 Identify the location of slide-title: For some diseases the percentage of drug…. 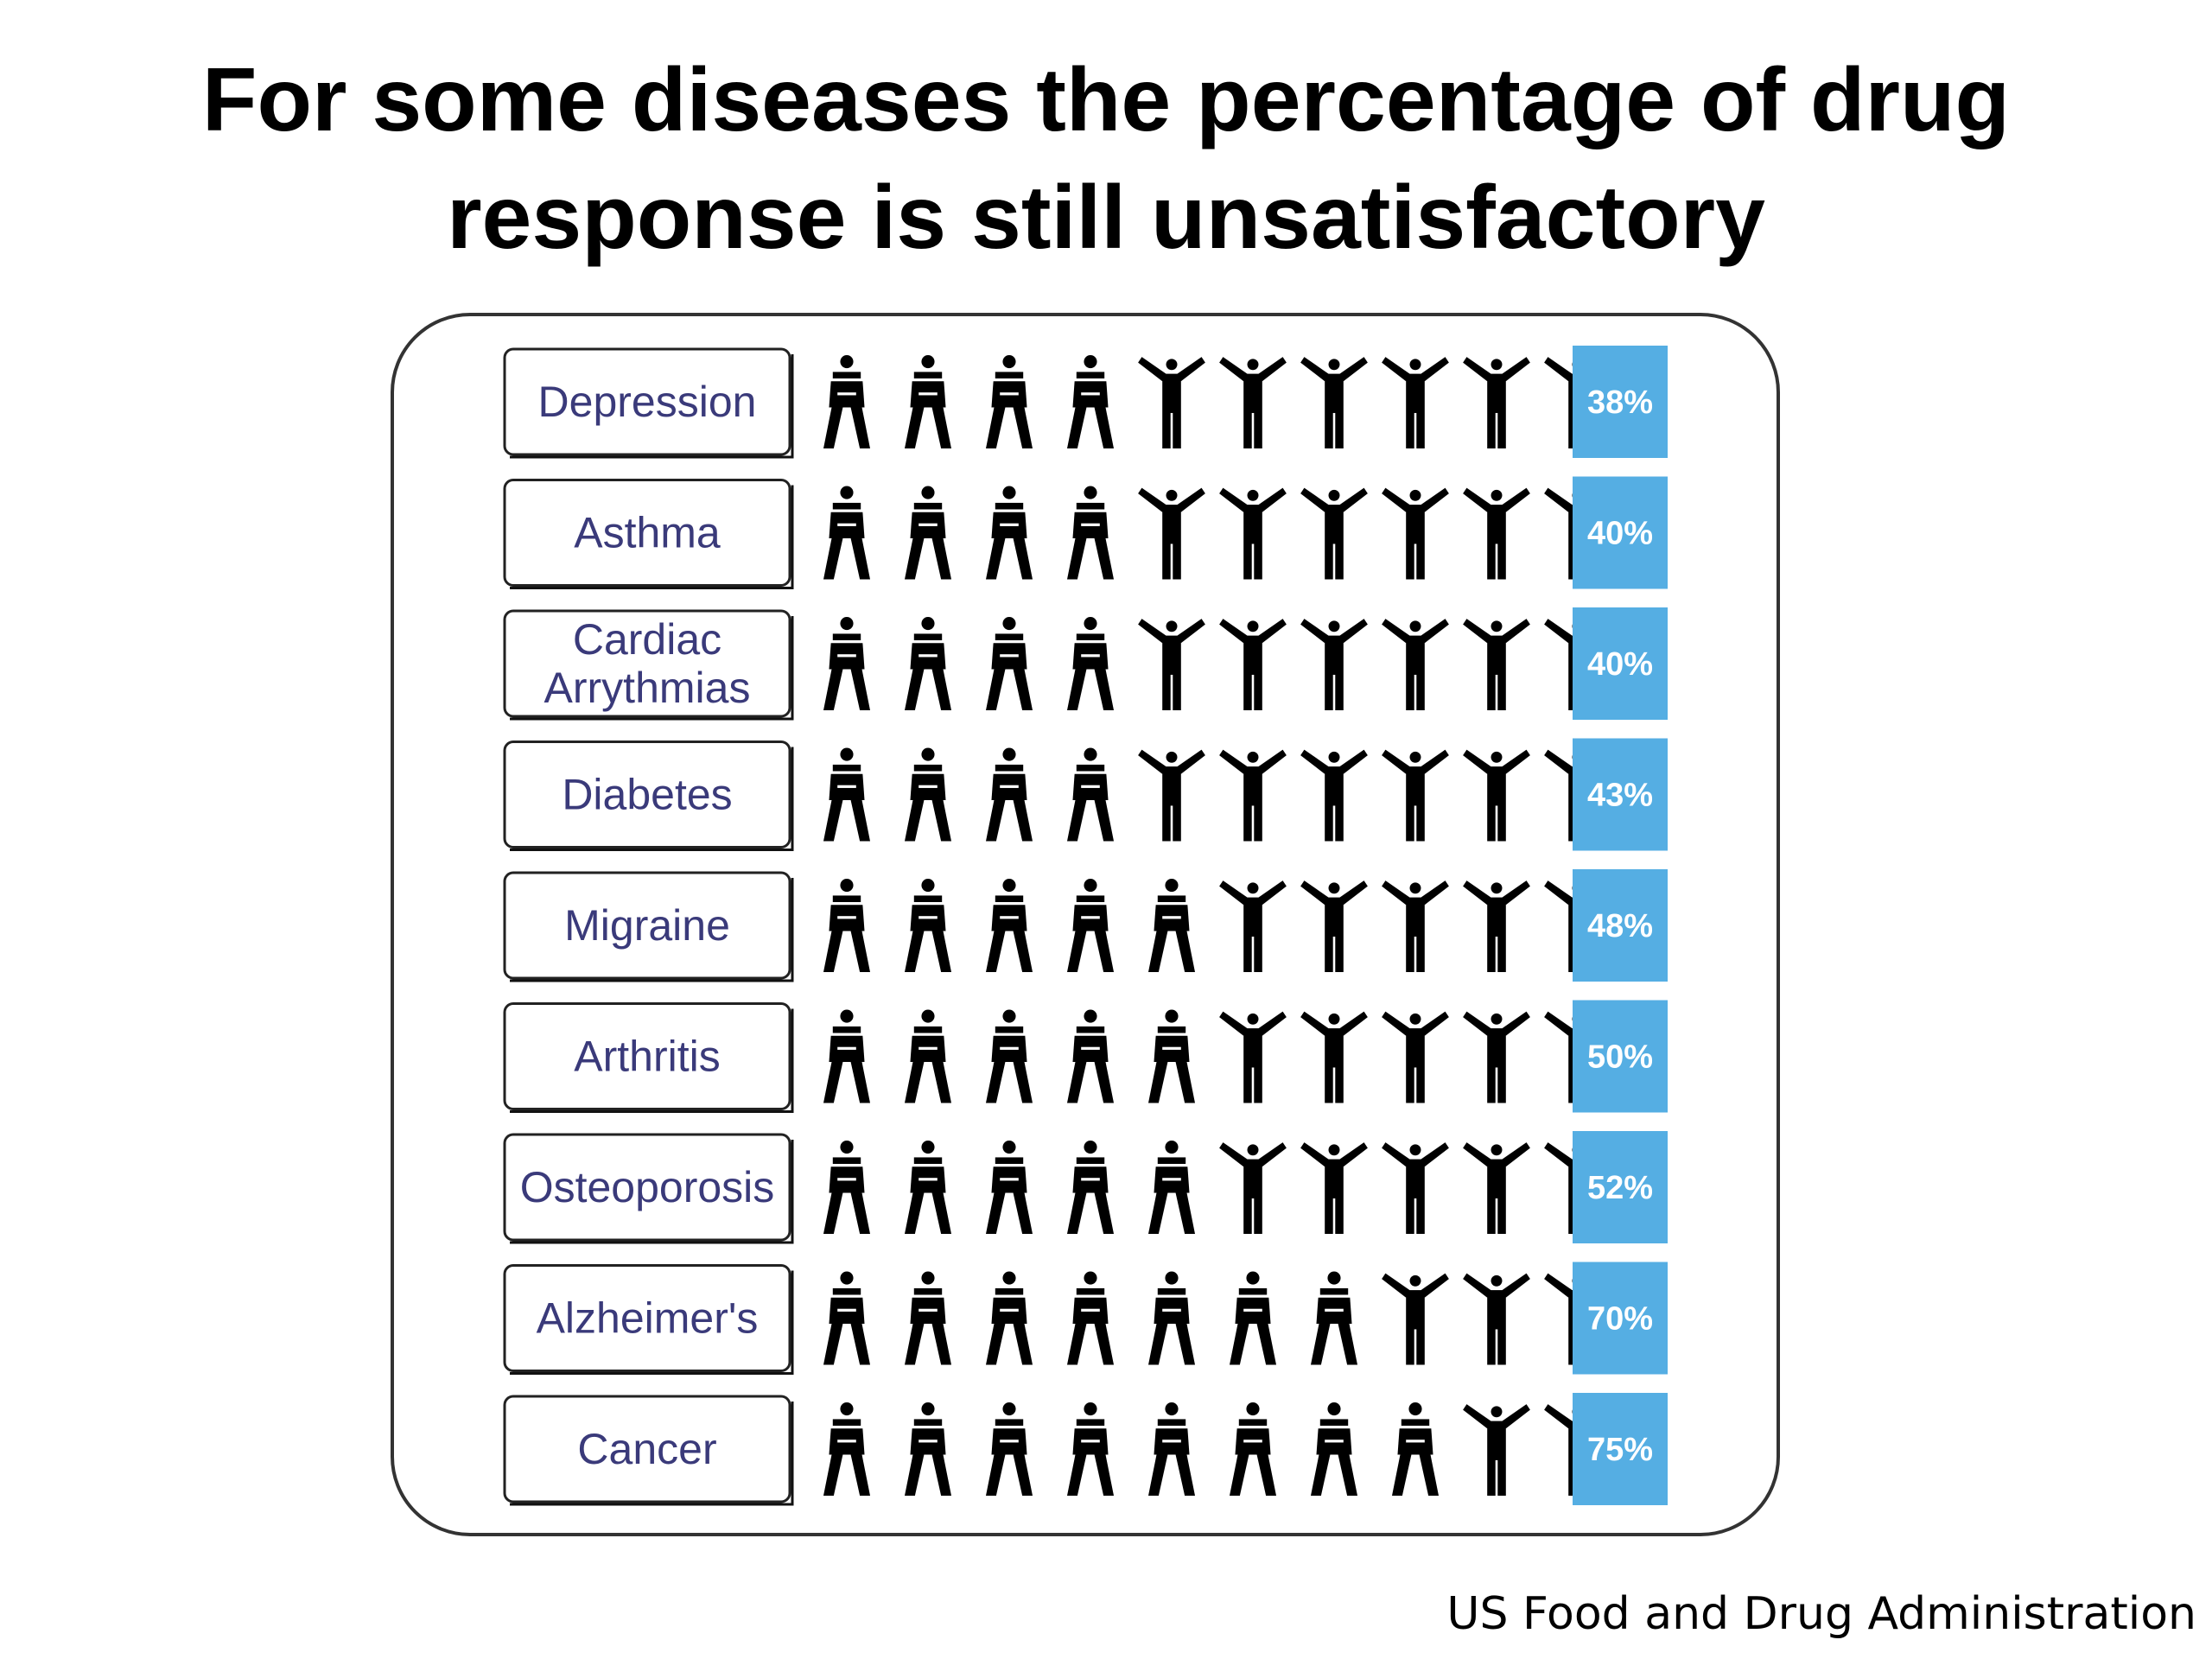
(1106, 158).